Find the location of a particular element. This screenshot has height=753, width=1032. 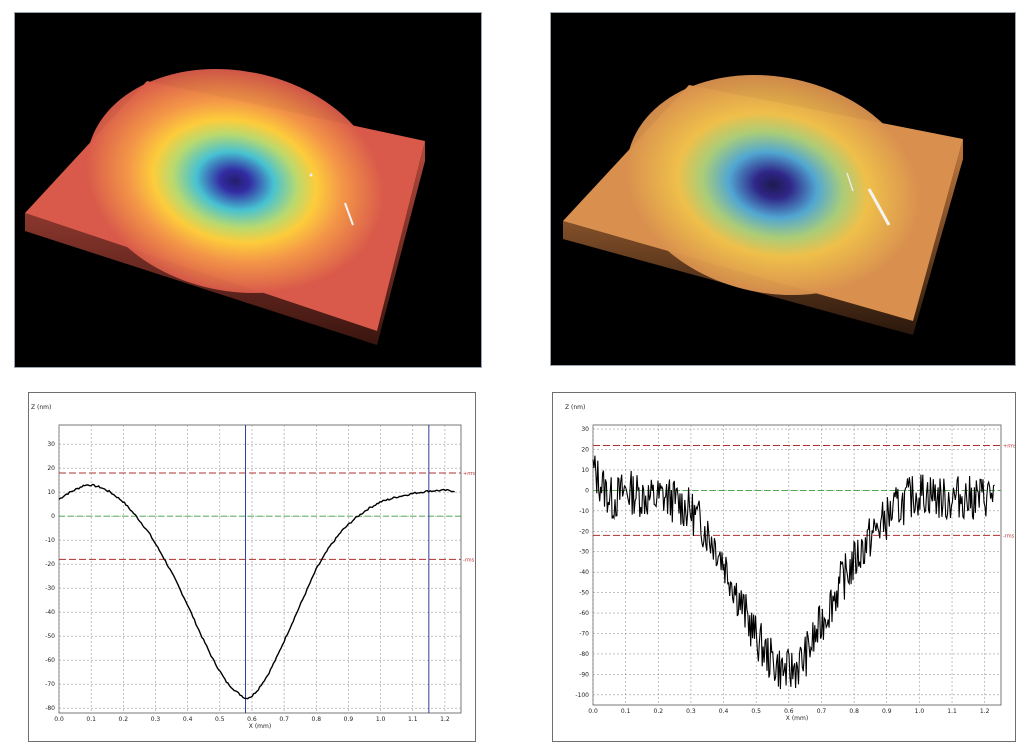

plot-frame is located at coordinates (797, 565).